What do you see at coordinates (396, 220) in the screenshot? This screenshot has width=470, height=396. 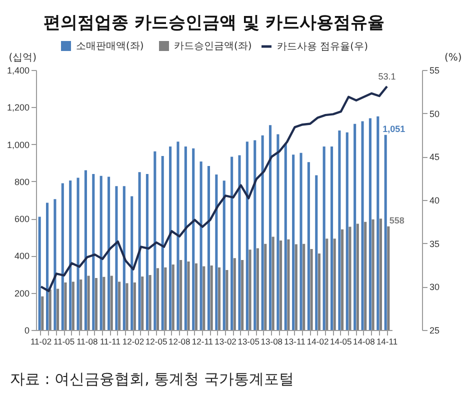 I see `data-label: 558` at bounding box center [396, 220].